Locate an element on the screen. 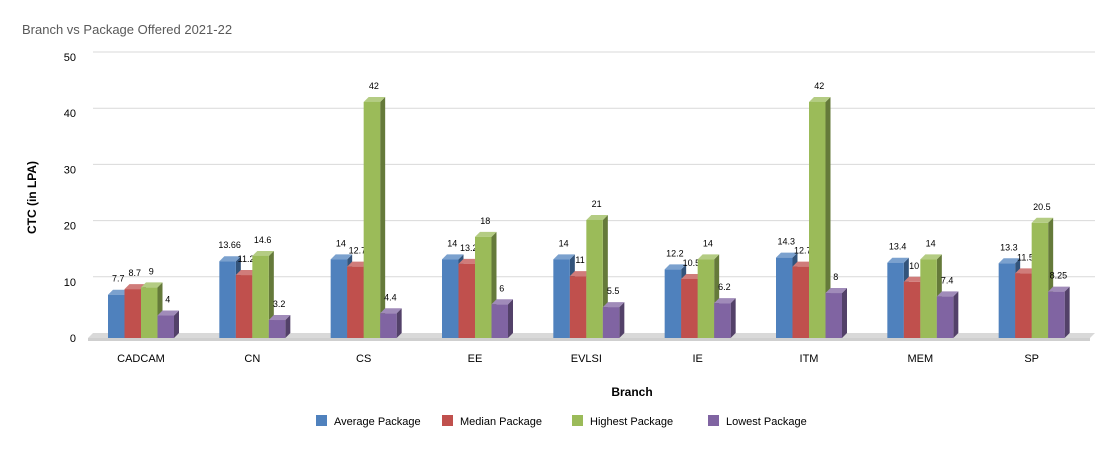 The width and height of the screenshot is (1114, 450). data-label: 4.4 is located at coordinates (390, 297).